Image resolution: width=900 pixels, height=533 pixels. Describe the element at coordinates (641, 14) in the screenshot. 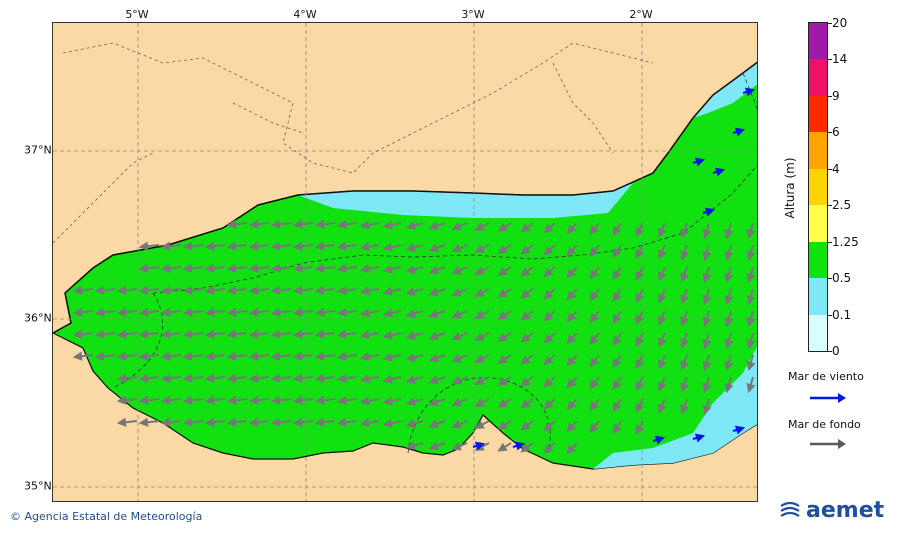

I see `lon-label-2w: 2°W` at that location.